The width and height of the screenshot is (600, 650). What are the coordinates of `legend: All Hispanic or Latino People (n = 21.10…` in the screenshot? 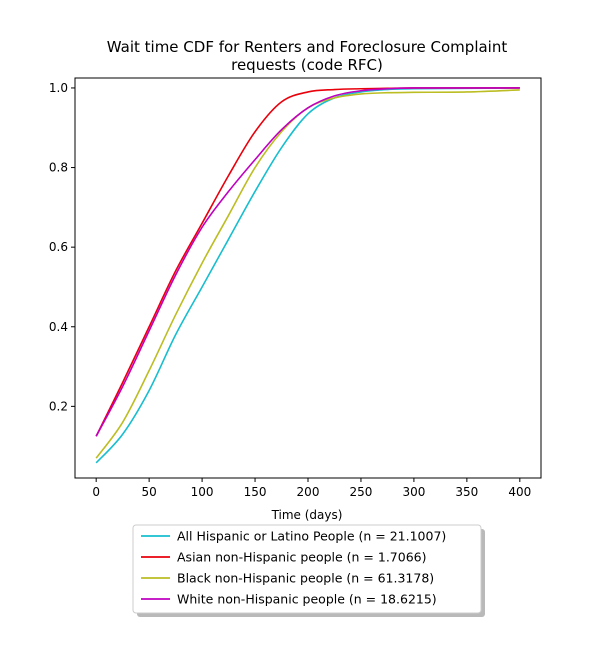 It's located at (308, 570).